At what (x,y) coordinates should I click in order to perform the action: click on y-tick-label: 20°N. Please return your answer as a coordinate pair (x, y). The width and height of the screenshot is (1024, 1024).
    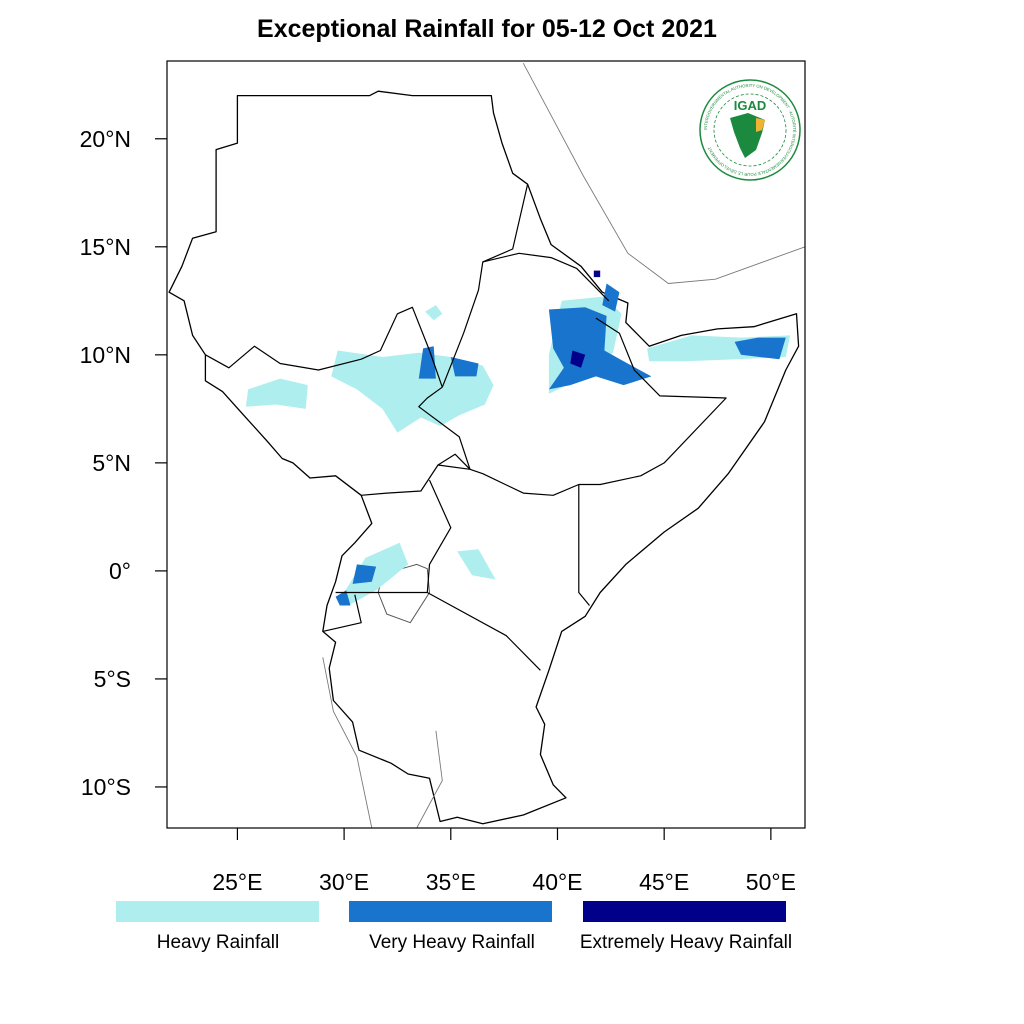
    Looking at the image, I should click on (105, 139).